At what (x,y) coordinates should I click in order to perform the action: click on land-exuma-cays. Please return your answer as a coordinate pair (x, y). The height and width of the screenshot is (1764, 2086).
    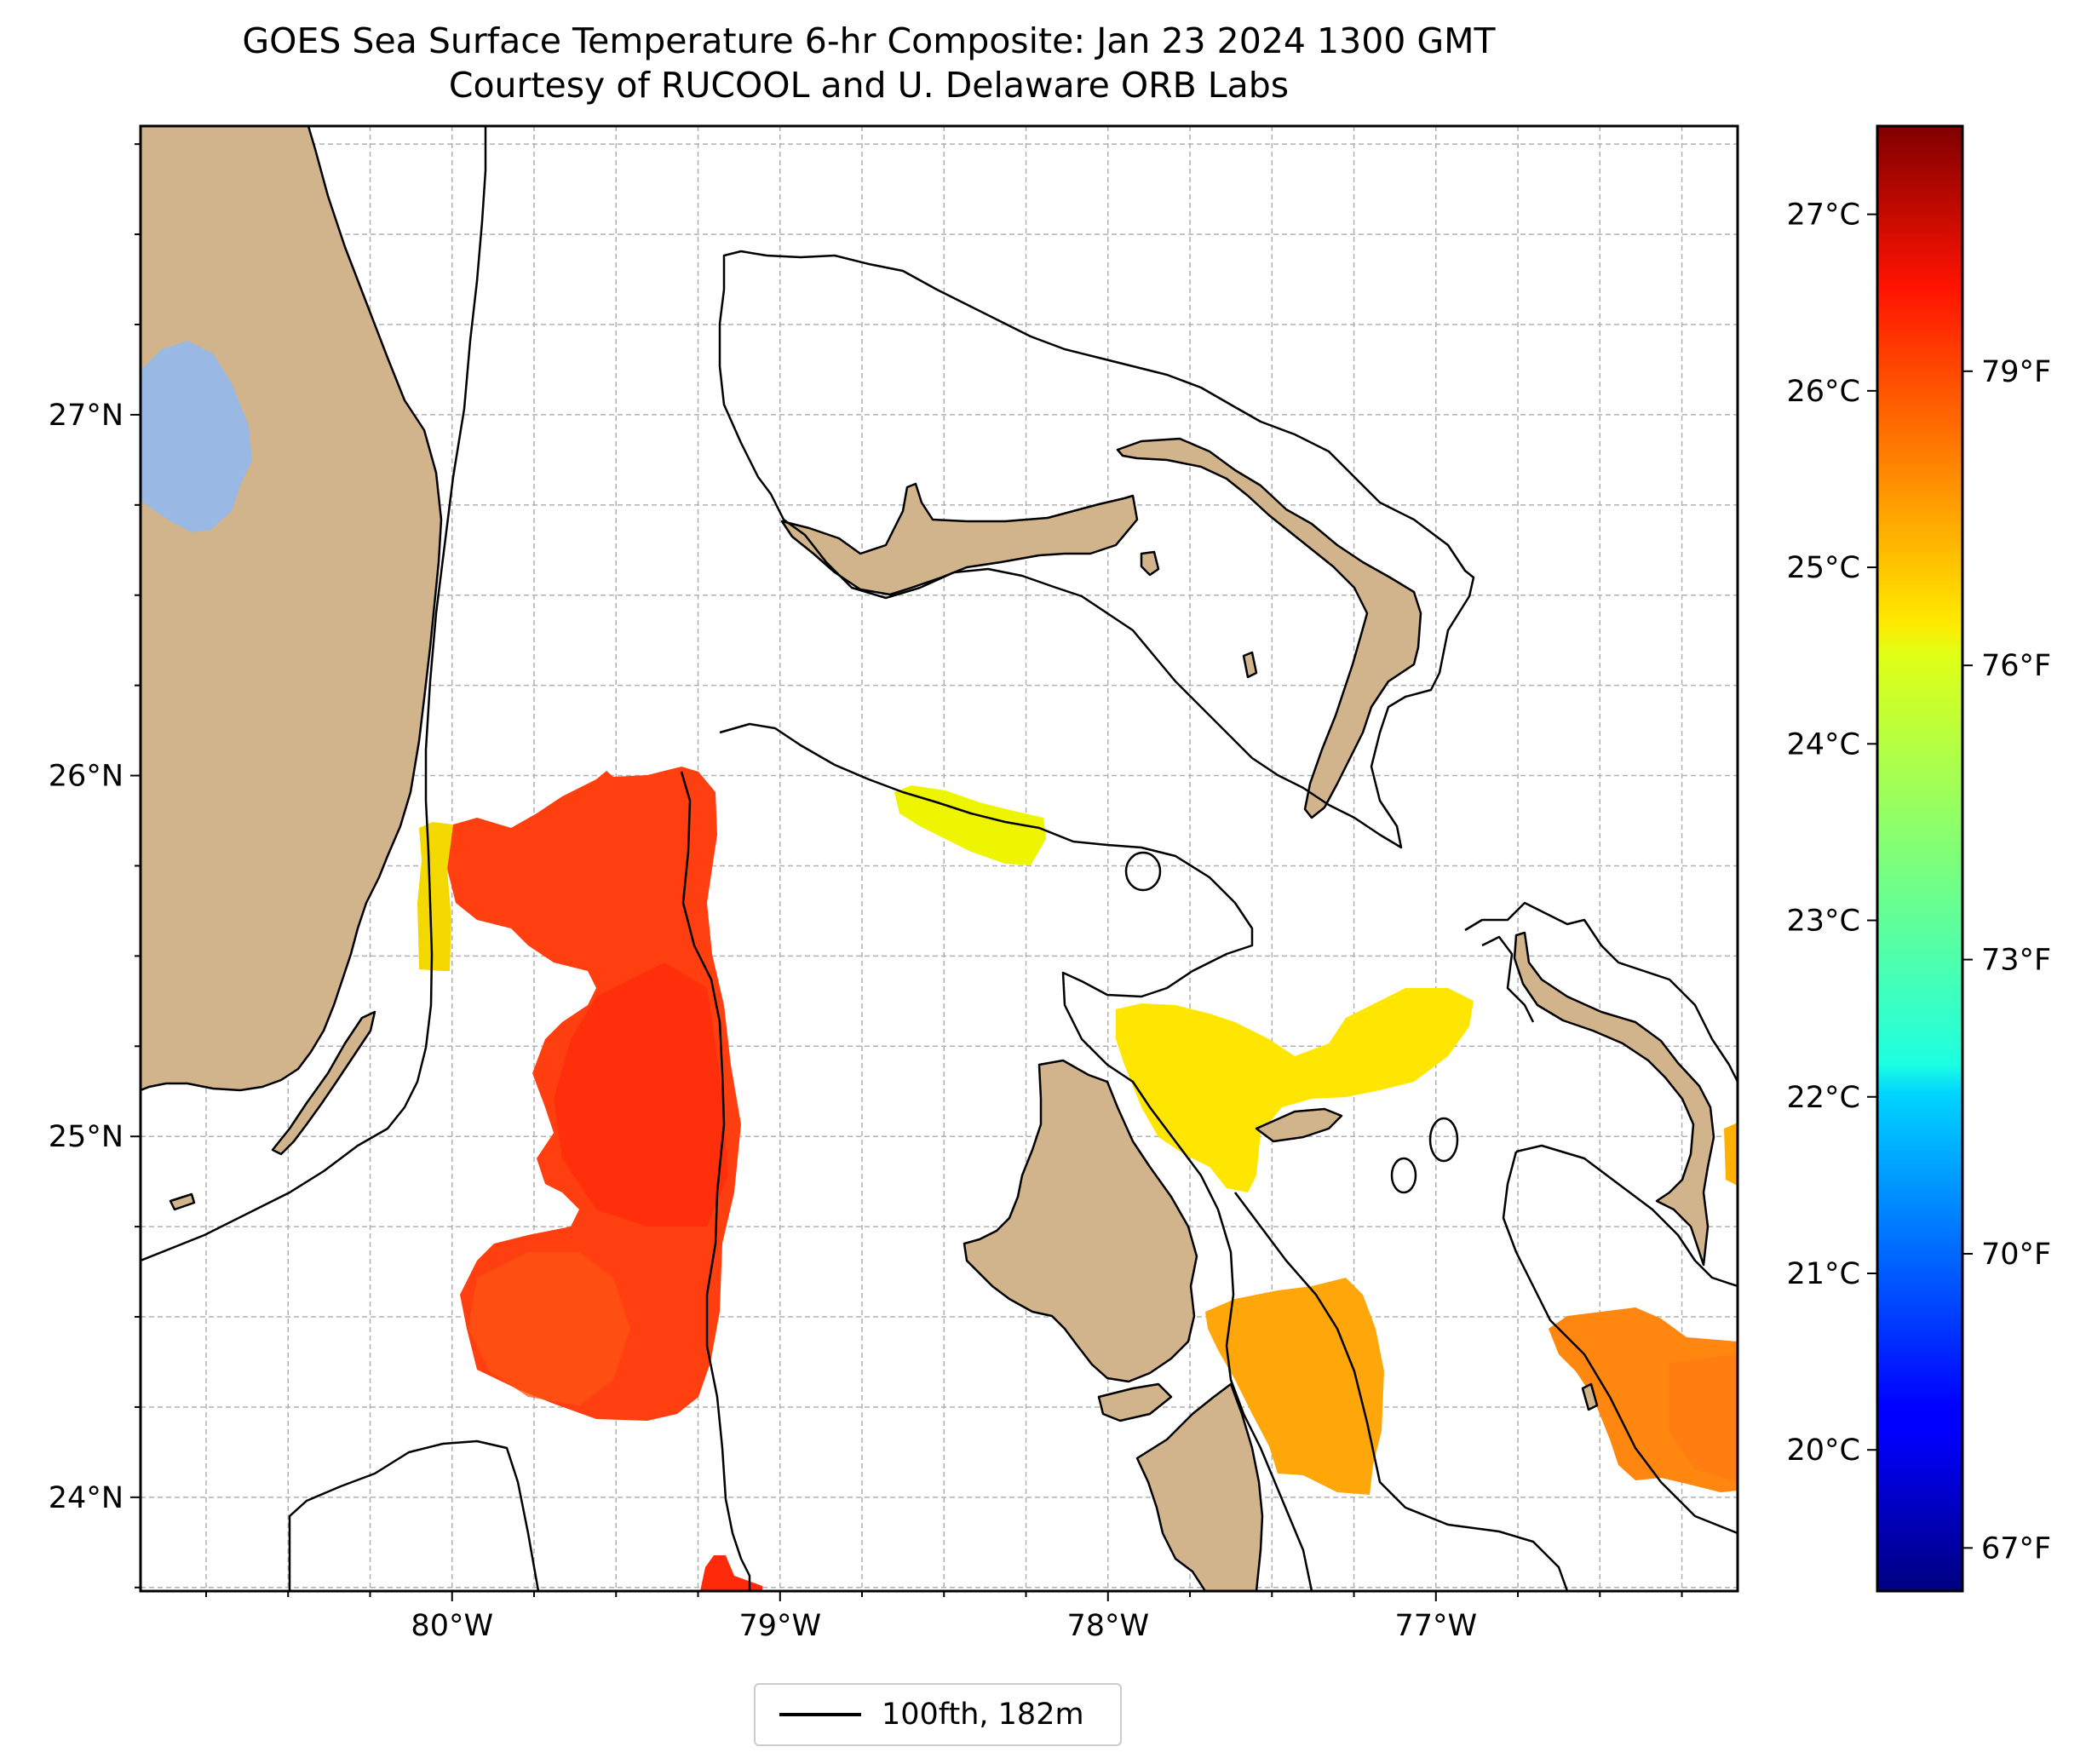
    Looking at the image, I should click on (1590, 1396).